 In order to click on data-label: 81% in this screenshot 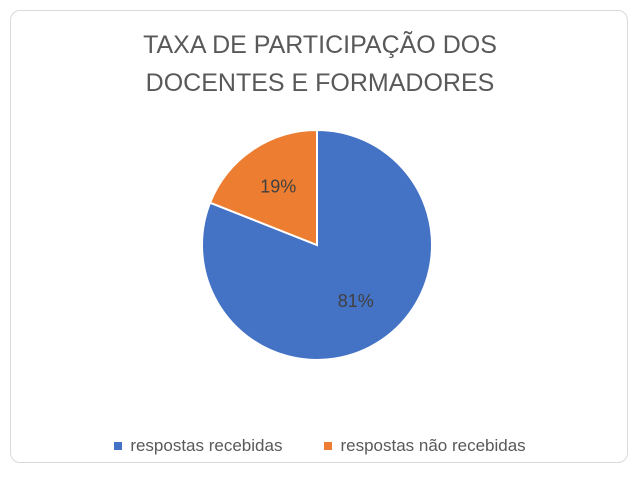, I will do `click(356, 301)`.